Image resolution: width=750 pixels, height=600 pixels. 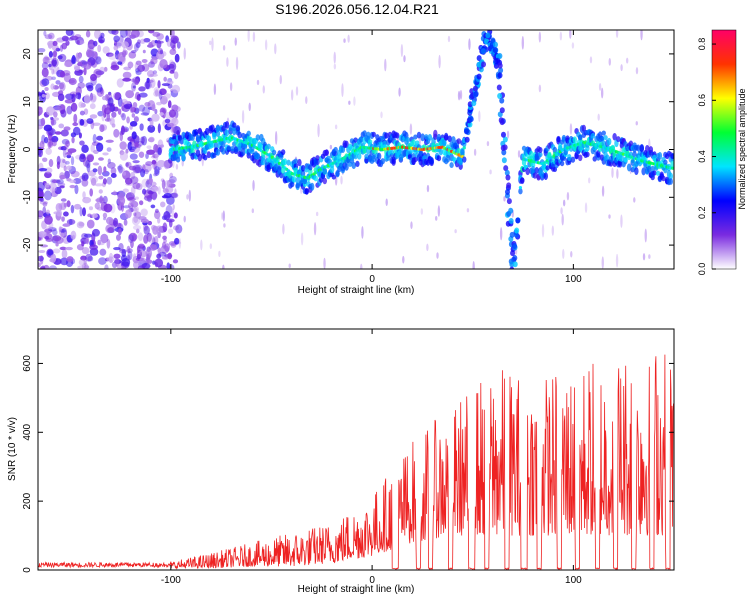 I want to click on y-tick-label: 20, so click(x=27, y=54).